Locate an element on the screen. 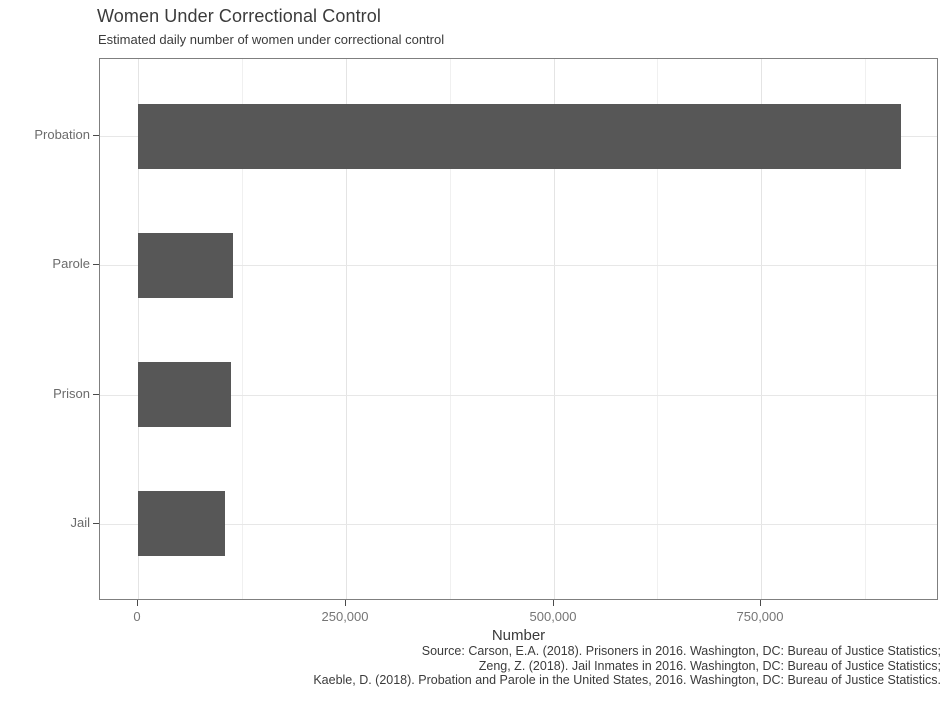  chart-title: Women Under Correctional Control is located at coordinates (239, 16).